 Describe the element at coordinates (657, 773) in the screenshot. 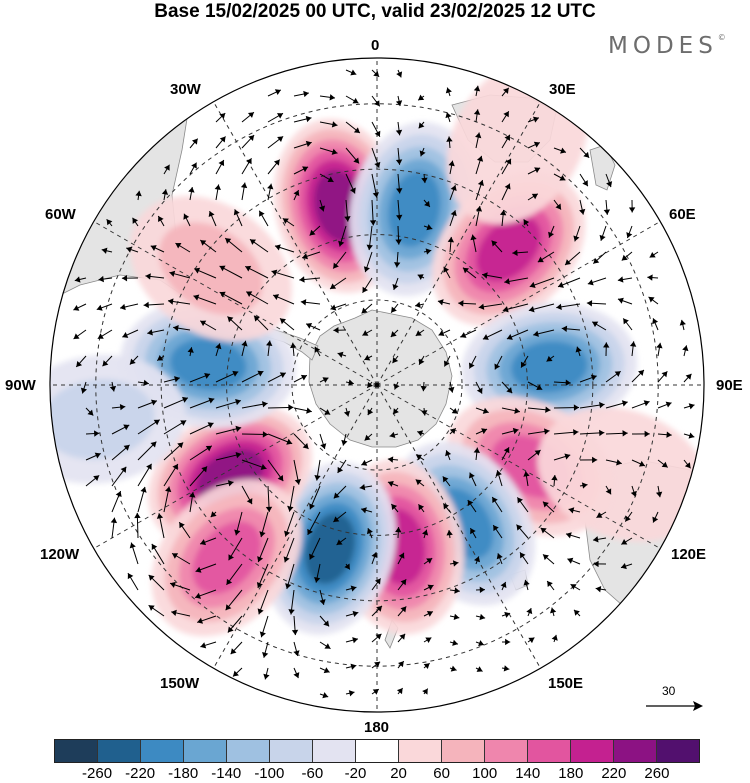

I see `colorbar-tick-label: 260` at that location.